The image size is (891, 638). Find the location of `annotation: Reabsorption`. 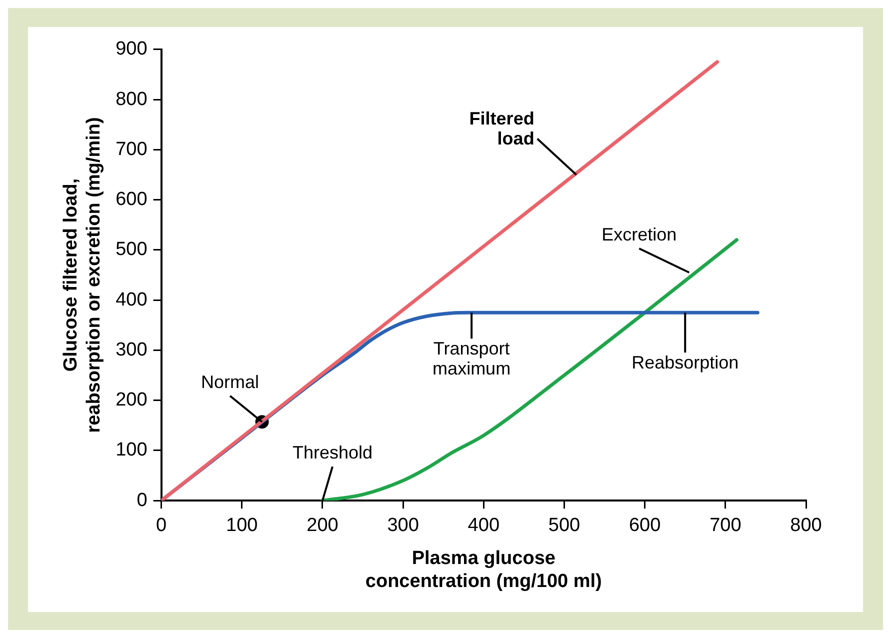

annotation: Reabsorption is located at coordinates (684, 362).